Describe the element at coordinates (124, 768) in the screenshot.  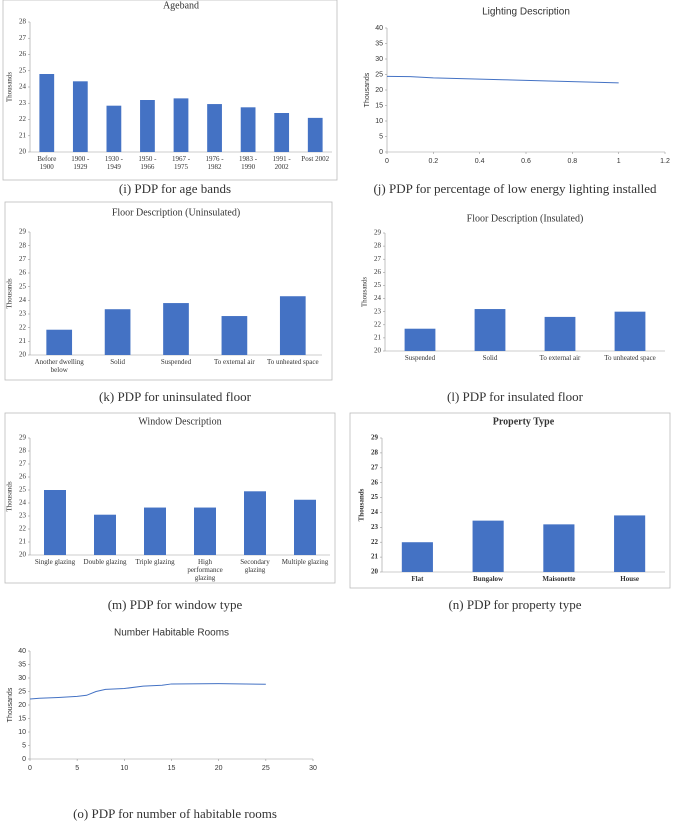
I see `x-tick-label: 10` at that location.